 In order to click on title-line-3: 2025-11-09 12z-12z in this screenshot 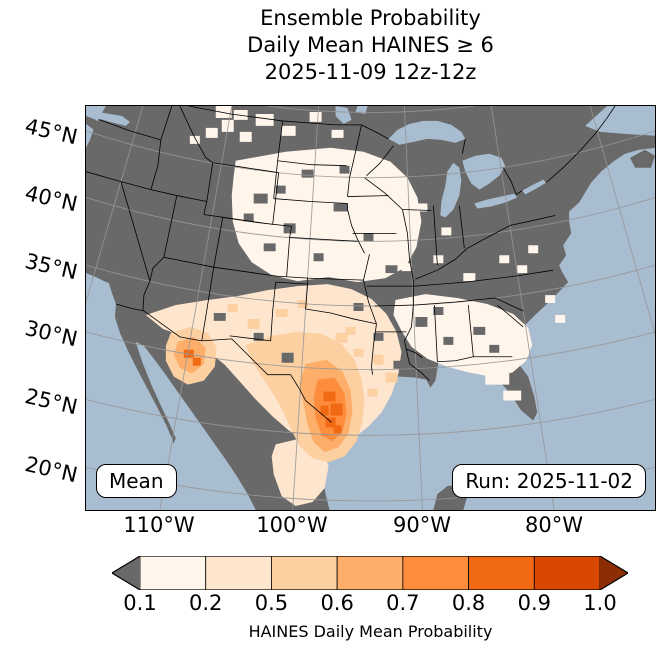, I will do `click(370, 72)`.